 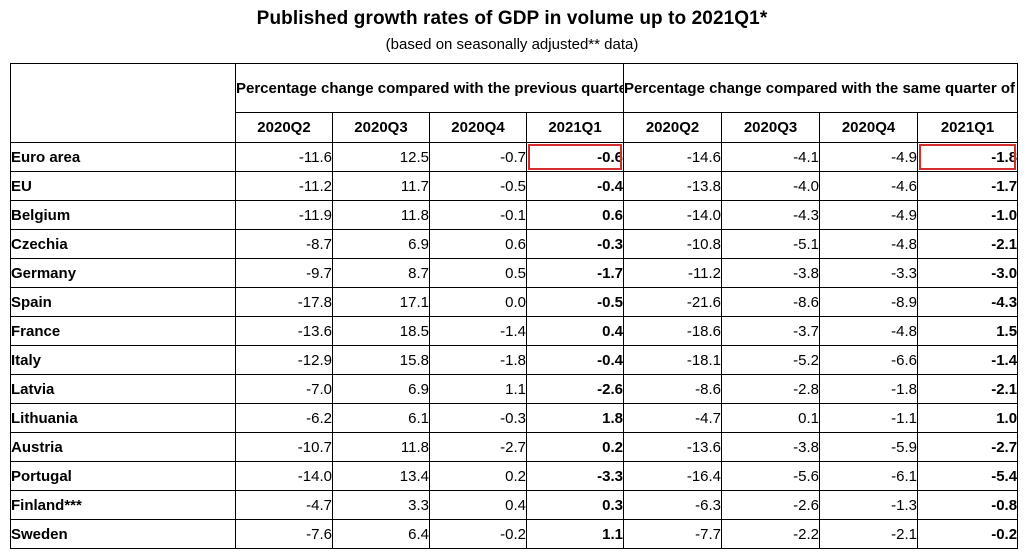 What do you see at coordinates (869, 157) in the screenshot?
I see `value-cell: -4.9` at bounding box center [869, 157].